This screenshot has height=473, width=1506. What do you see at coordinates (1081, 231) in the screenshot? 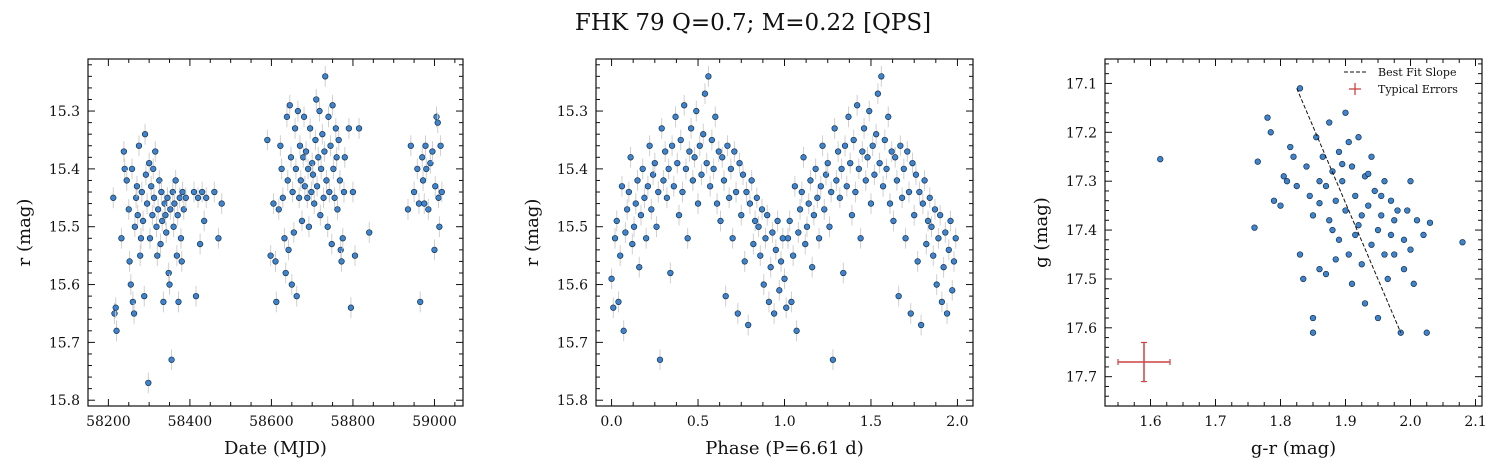
I see `y-tick-label: 17.4` at bounding box center [1081, 231].